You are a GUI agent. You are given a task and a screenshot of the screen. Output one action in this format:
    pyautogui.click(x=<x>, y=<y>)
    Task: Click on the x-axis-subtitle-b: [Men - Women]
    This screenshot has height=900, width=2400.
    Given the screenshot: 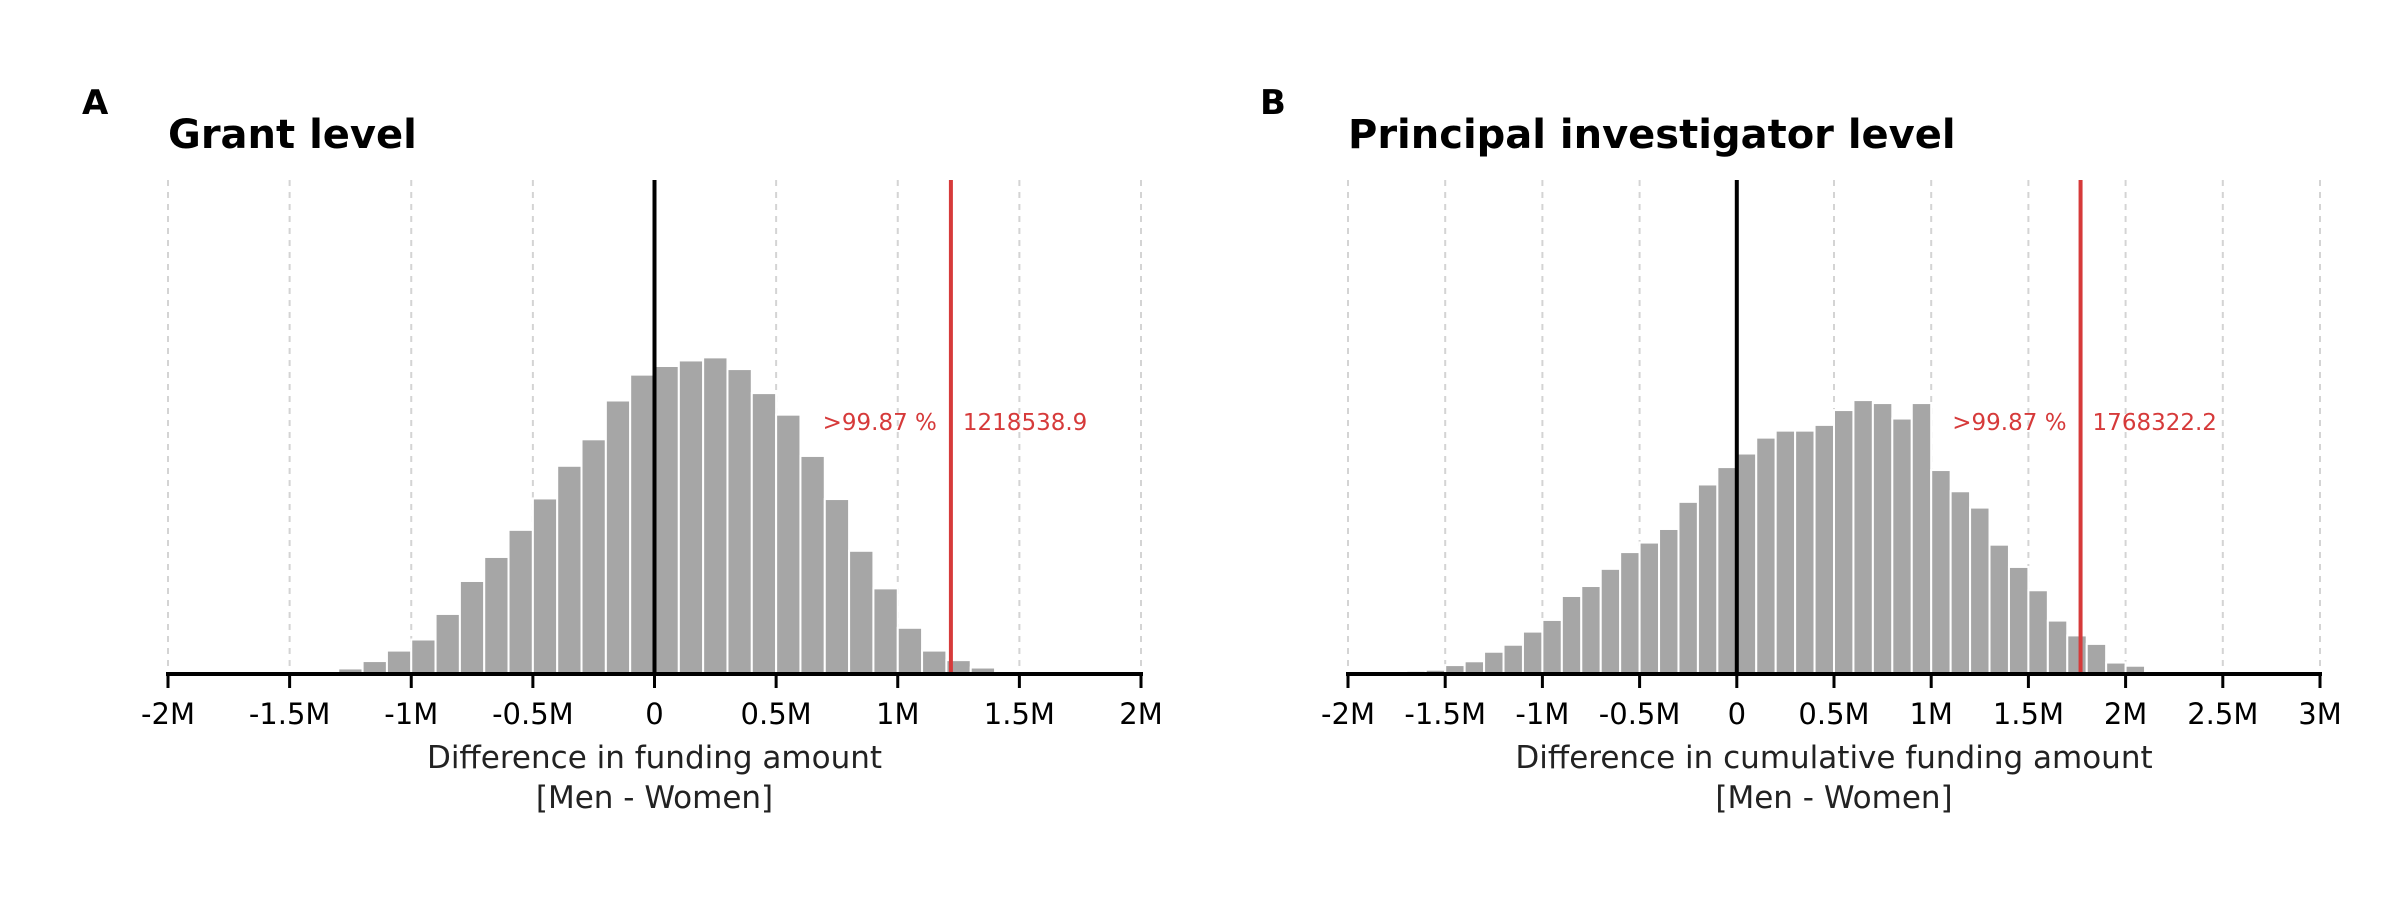 What is the action you would take?
    pyautogui.click(x=1833, y=798)
    